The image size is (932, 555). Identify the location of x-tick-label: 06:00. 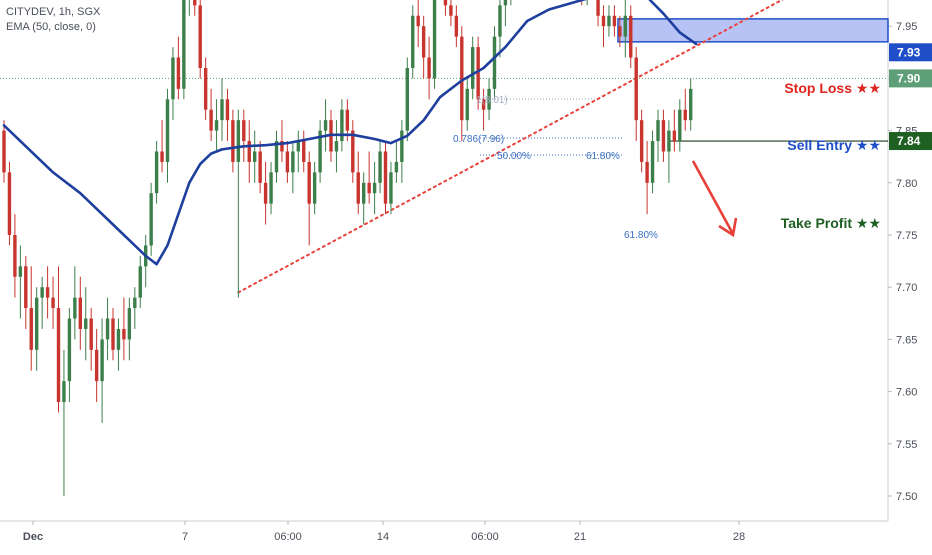
(288, 537).